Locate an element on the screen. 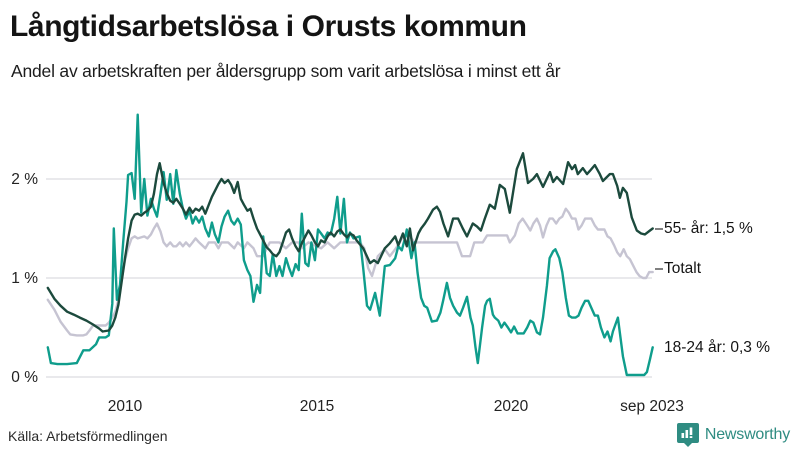 The height and width of the screenshot is (450, 800). x-tick-sep-2023: sep 2023 is located at coordinates (652, 406).